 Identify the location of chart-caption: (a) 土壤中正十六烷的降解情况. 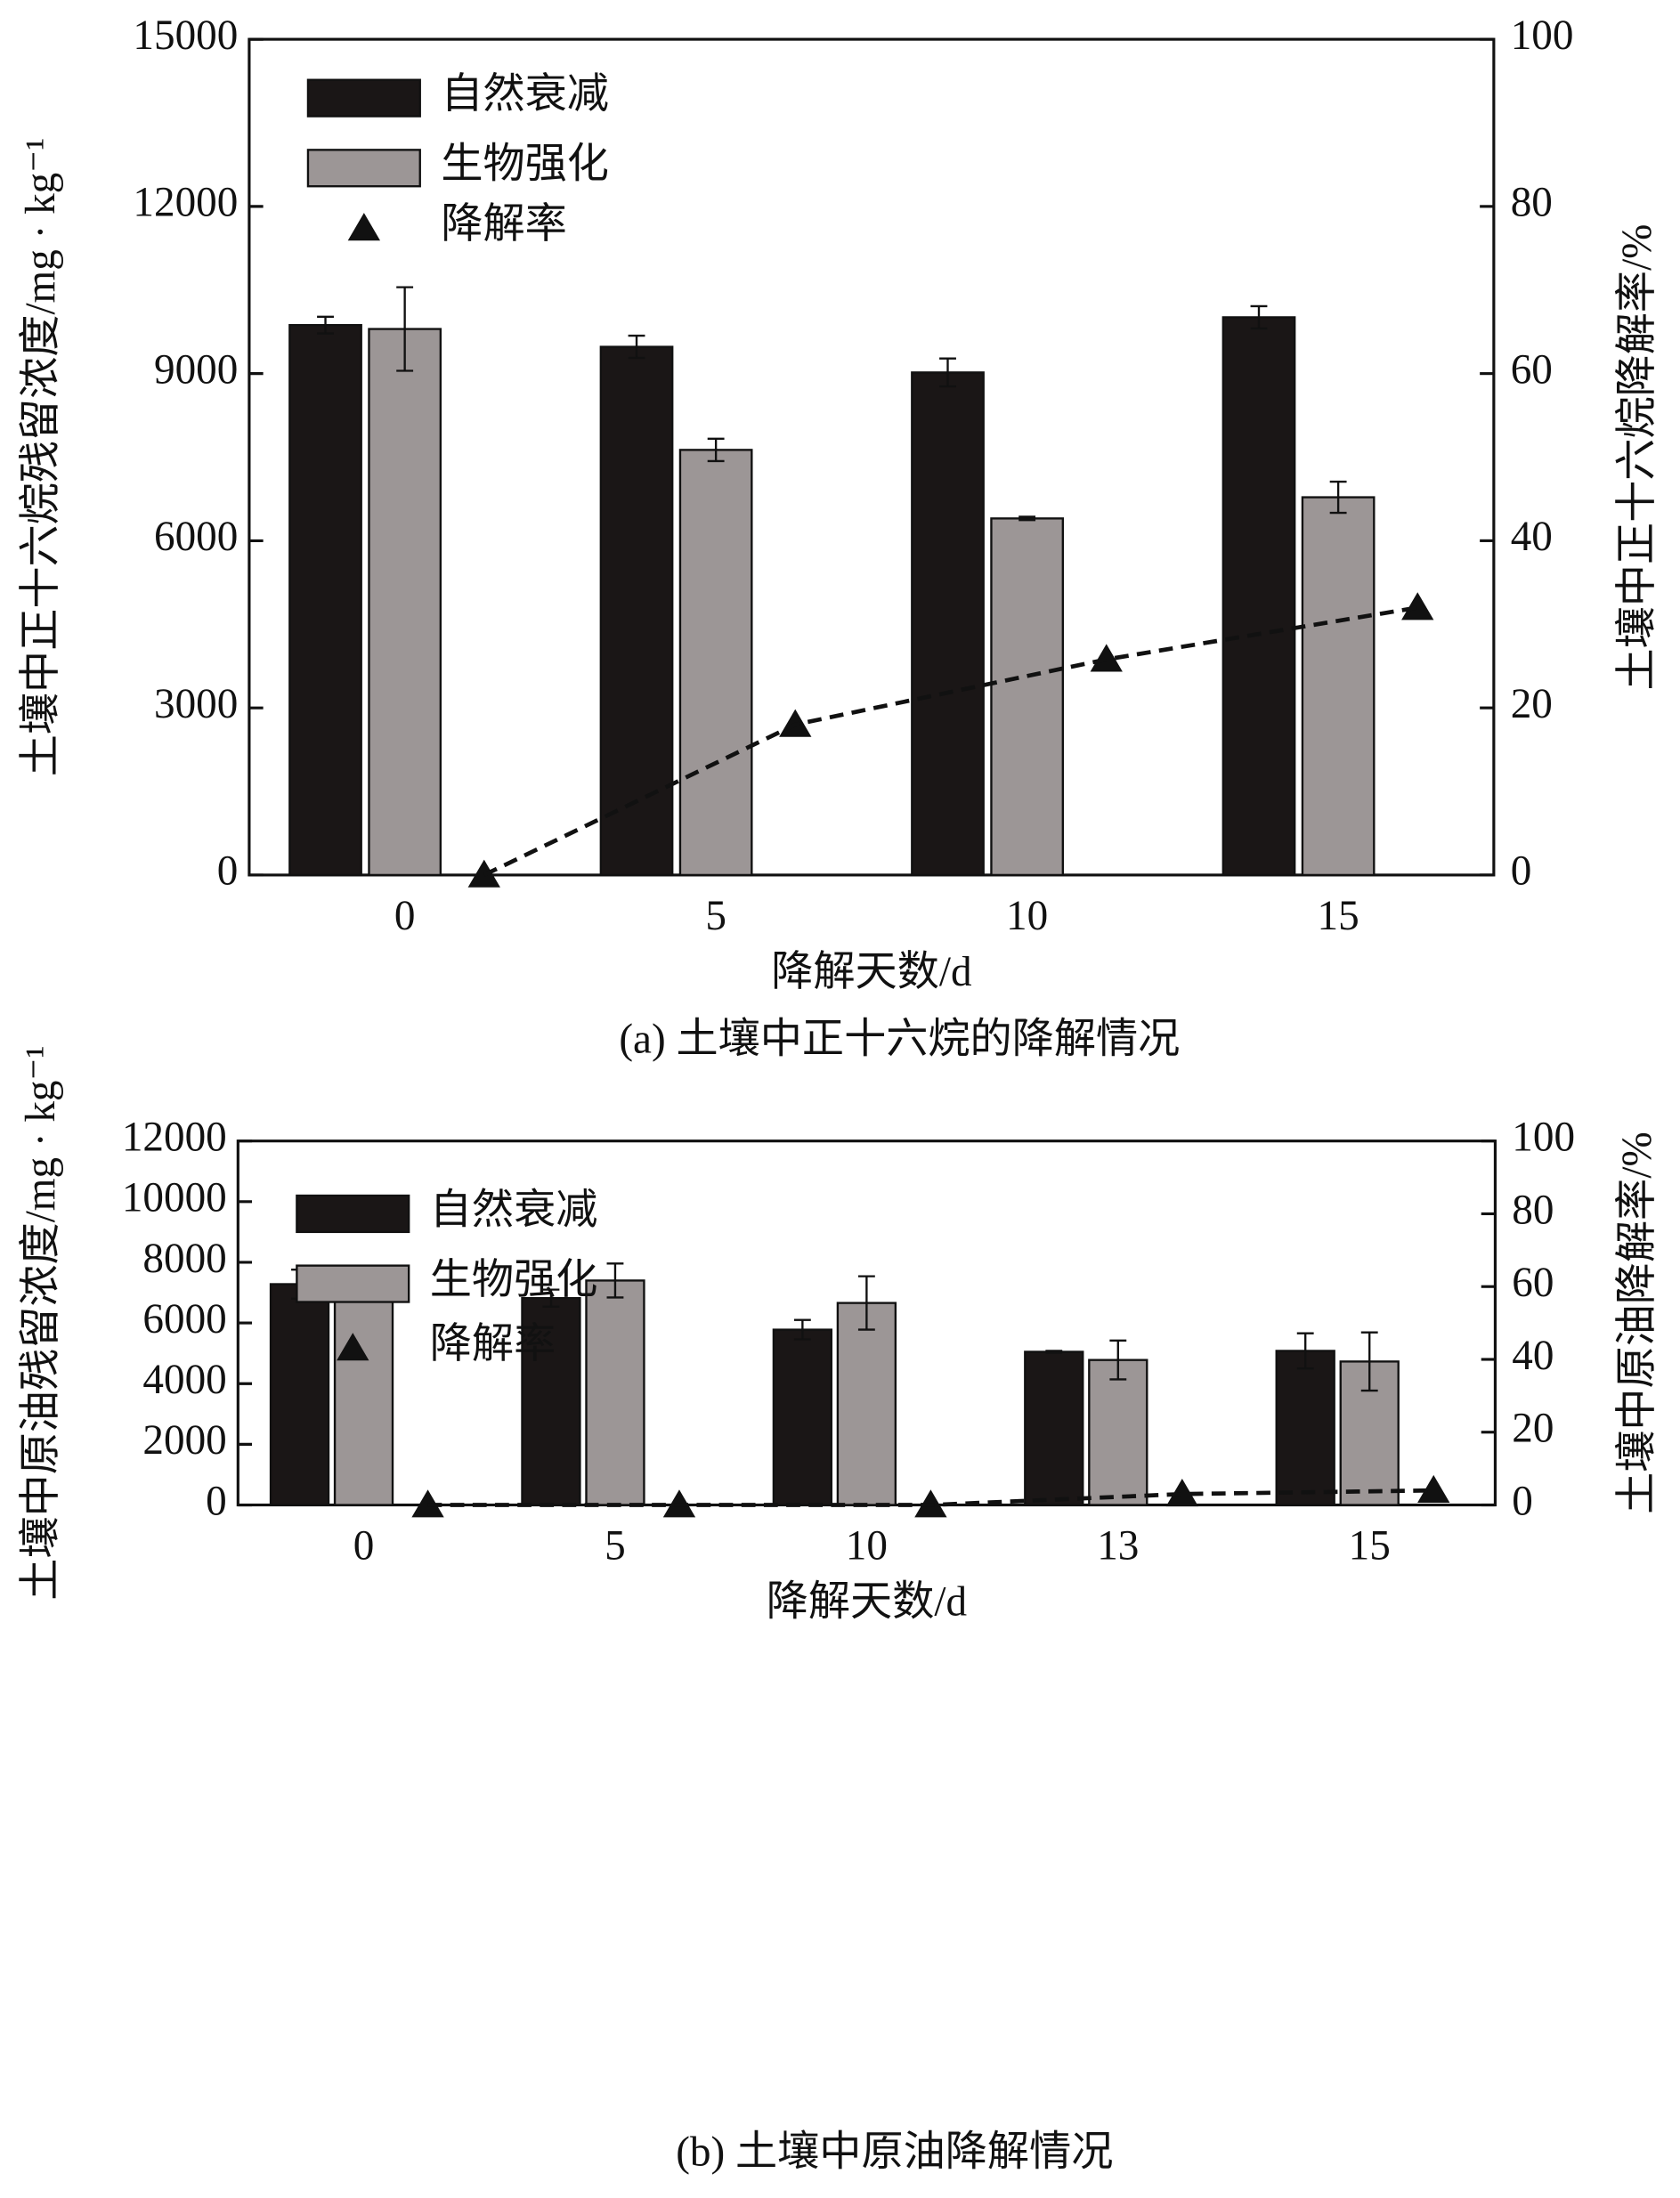
(899, 1039).